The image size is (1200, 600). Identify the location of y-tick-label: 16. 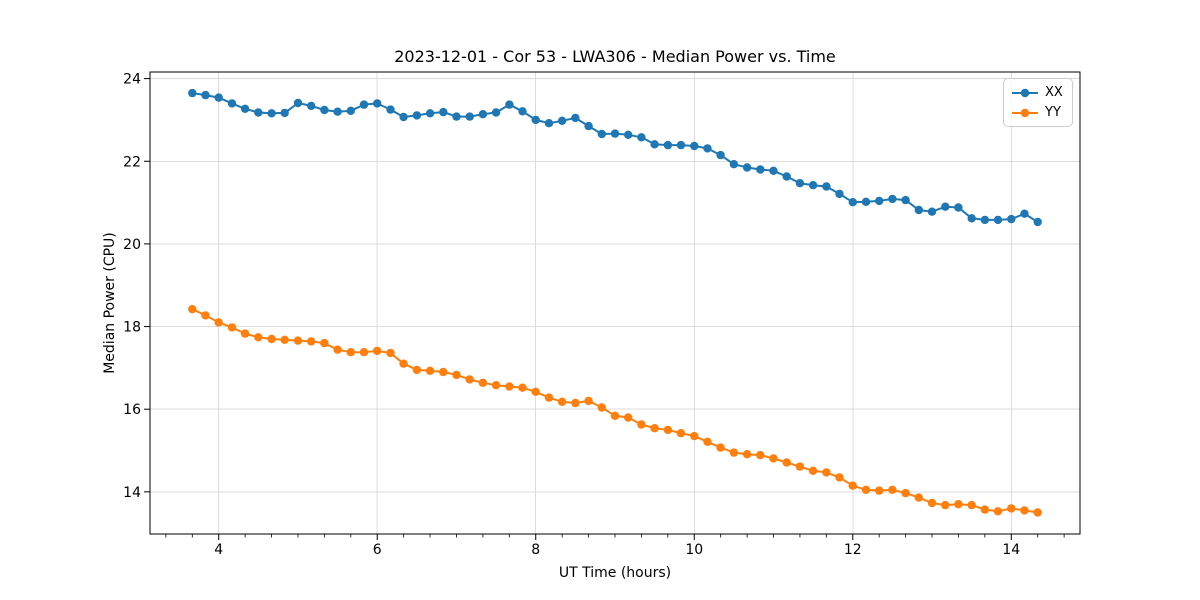
(132, 410).